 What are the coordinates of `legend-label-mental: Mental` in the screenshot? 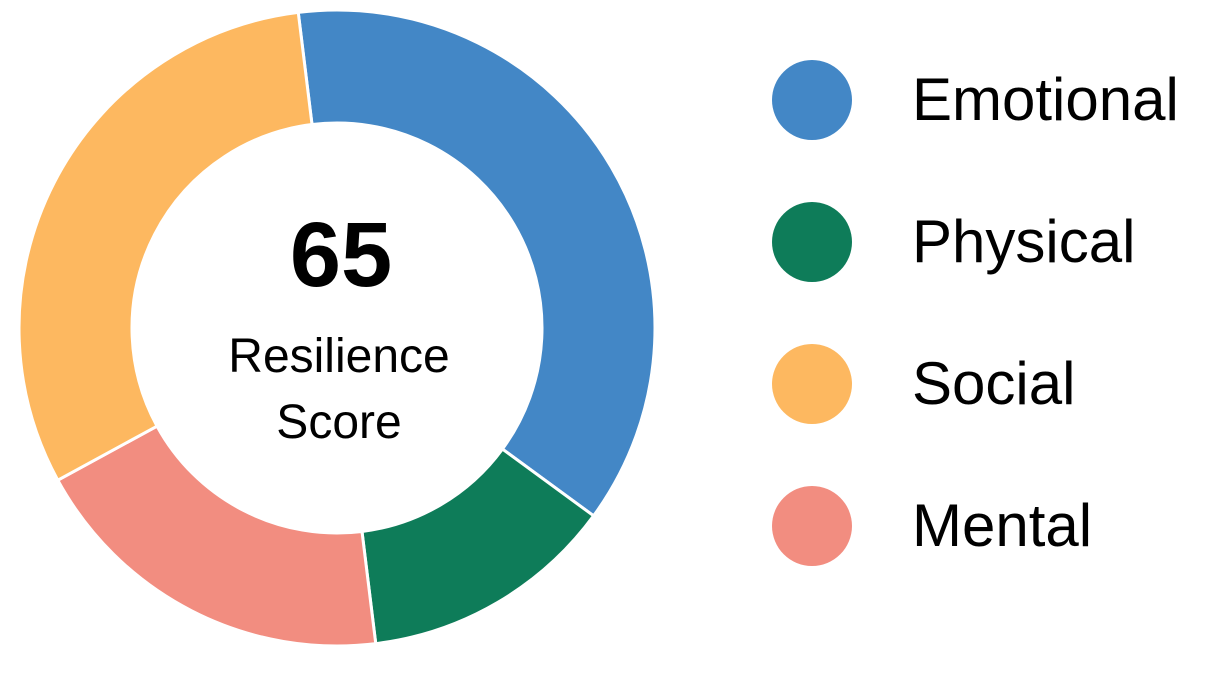 It's located at (1002, 525).